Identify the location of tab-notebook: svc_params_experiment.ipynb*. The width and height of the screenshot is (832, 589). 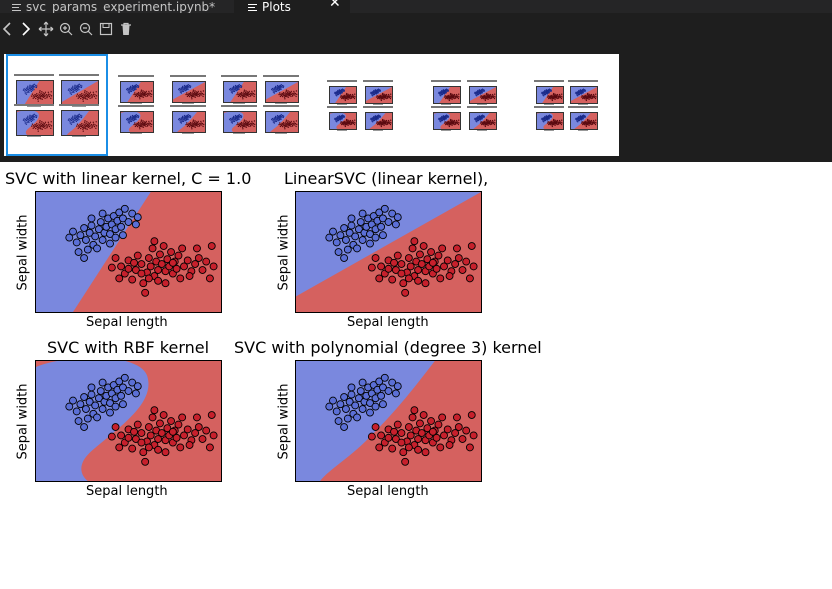
(122, 6).